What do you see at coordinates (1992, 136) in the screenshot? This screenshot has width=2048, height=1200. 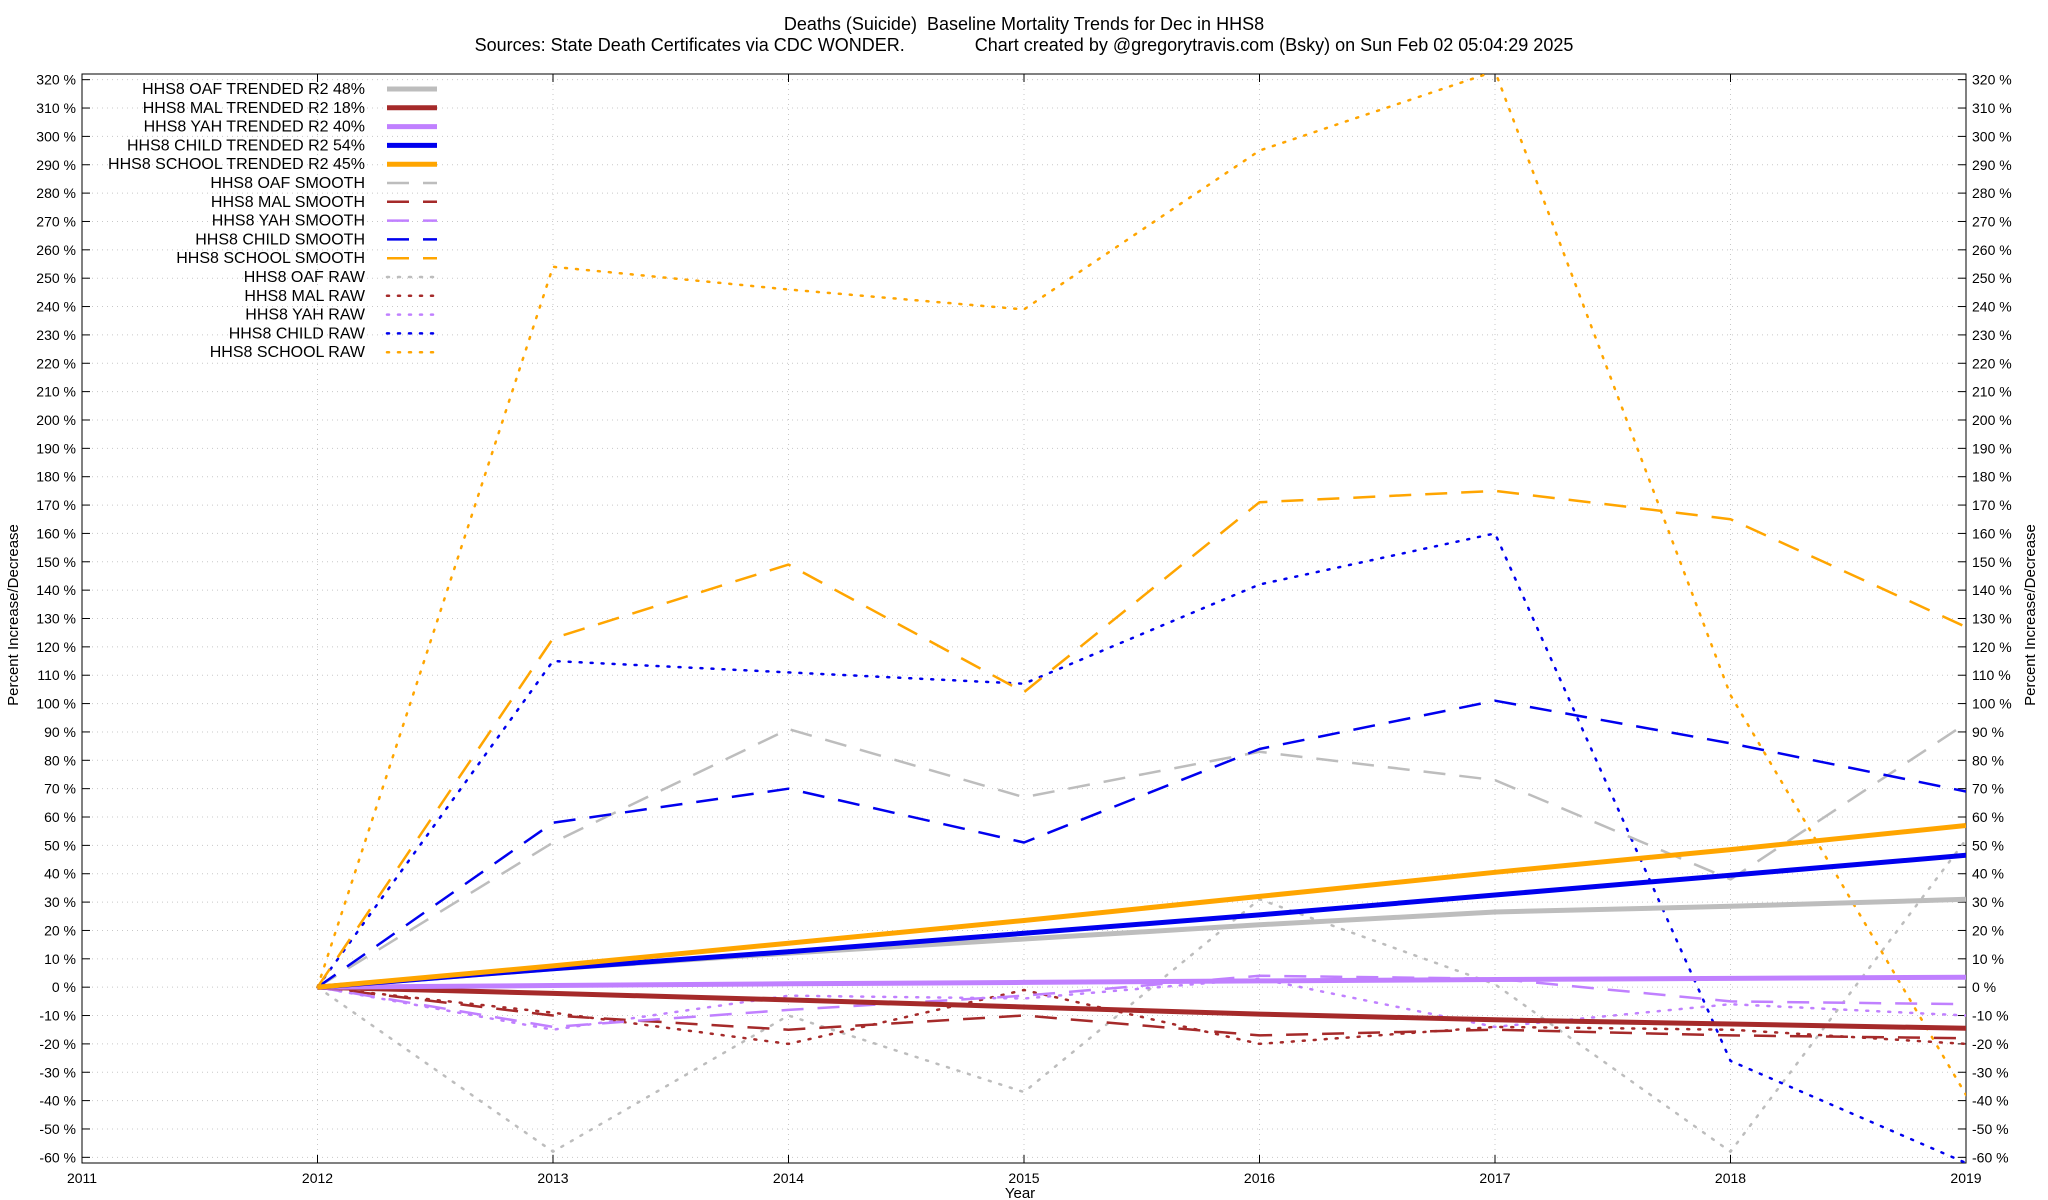 I see `y2-tick-label: 300 %` at bounding box center [1992, 136].